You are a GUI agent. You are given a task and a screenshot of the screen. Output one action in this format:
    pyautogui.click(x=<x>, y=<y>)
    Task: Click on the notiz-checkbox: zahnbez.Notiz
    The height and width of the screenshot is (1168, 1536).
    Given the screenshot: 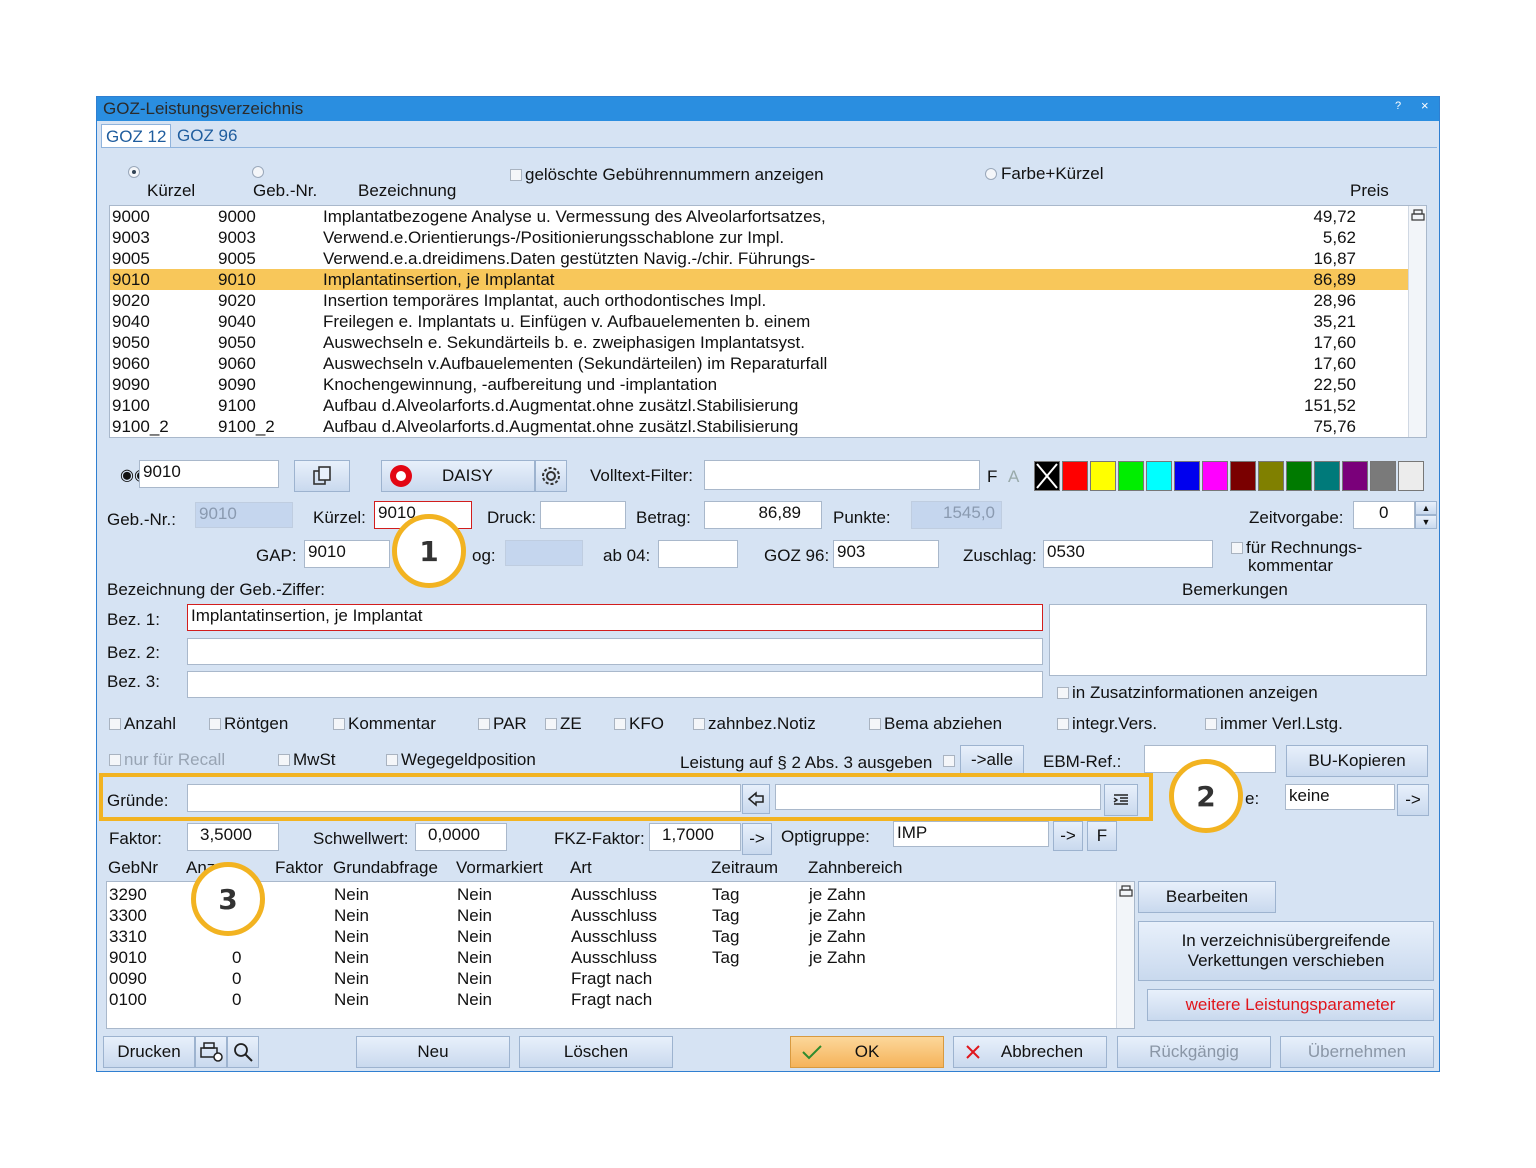 What is the action you would take?
    pyautogui.click(x=754, y=724)
    